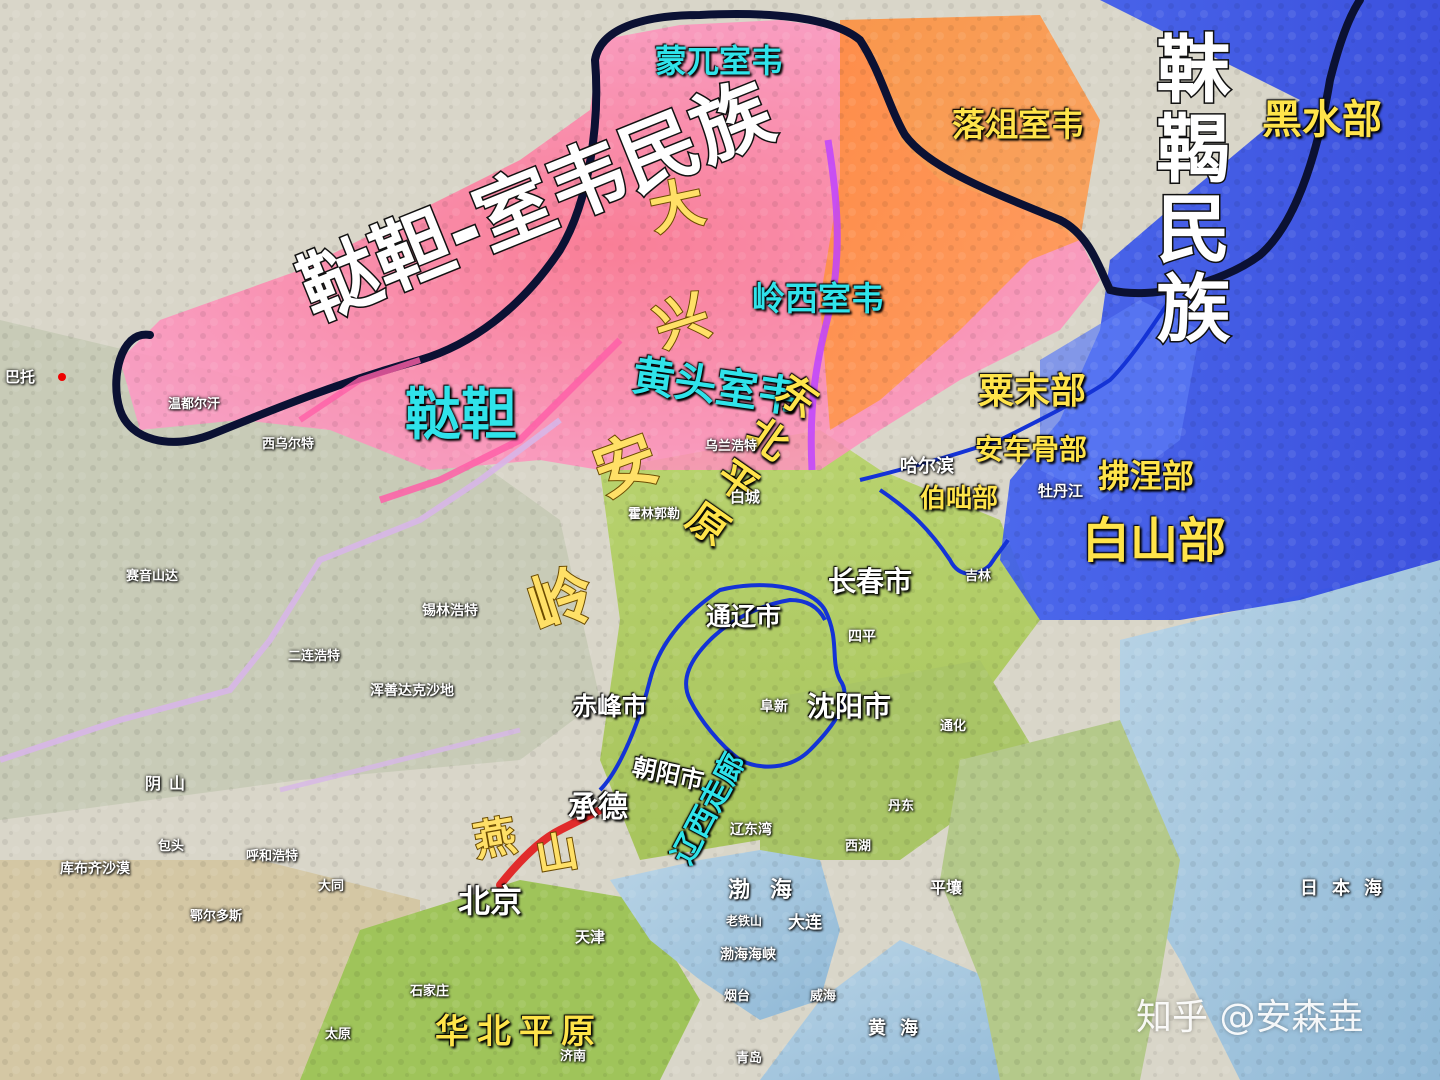  Describe the element at coordinates (450, 611) in the screenshot. I see `xilinhaote-label: 锡林浩特` at that location.